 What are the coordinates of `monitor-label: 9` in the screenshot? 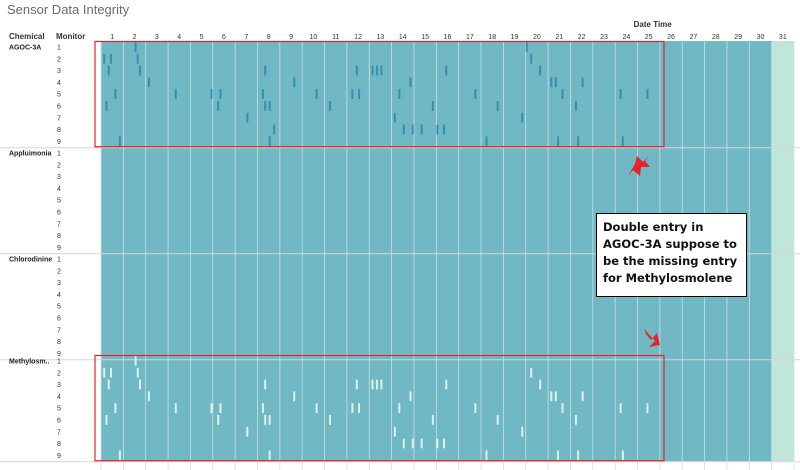 It's located at (59, 456).